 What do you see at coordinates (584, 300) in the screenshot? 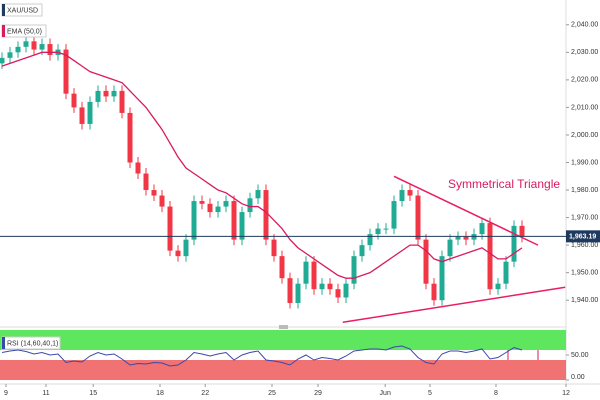
I see `y-tick-label: 1,940.00` at bounding box center [584, 300].